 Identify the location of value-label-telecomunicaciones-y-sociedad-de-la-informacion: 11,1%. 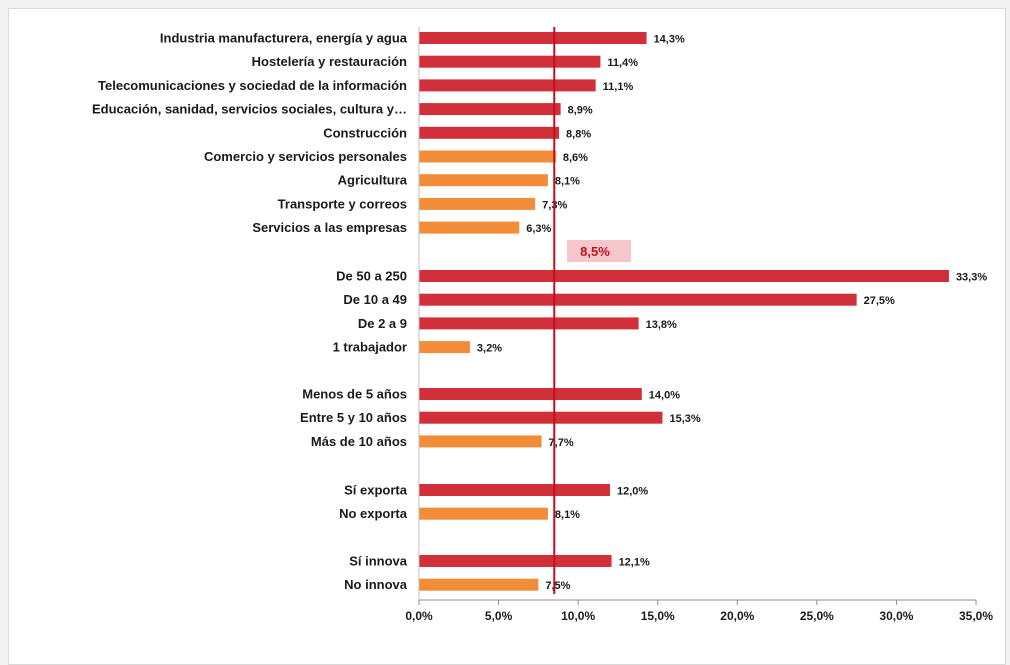
(618, 87).